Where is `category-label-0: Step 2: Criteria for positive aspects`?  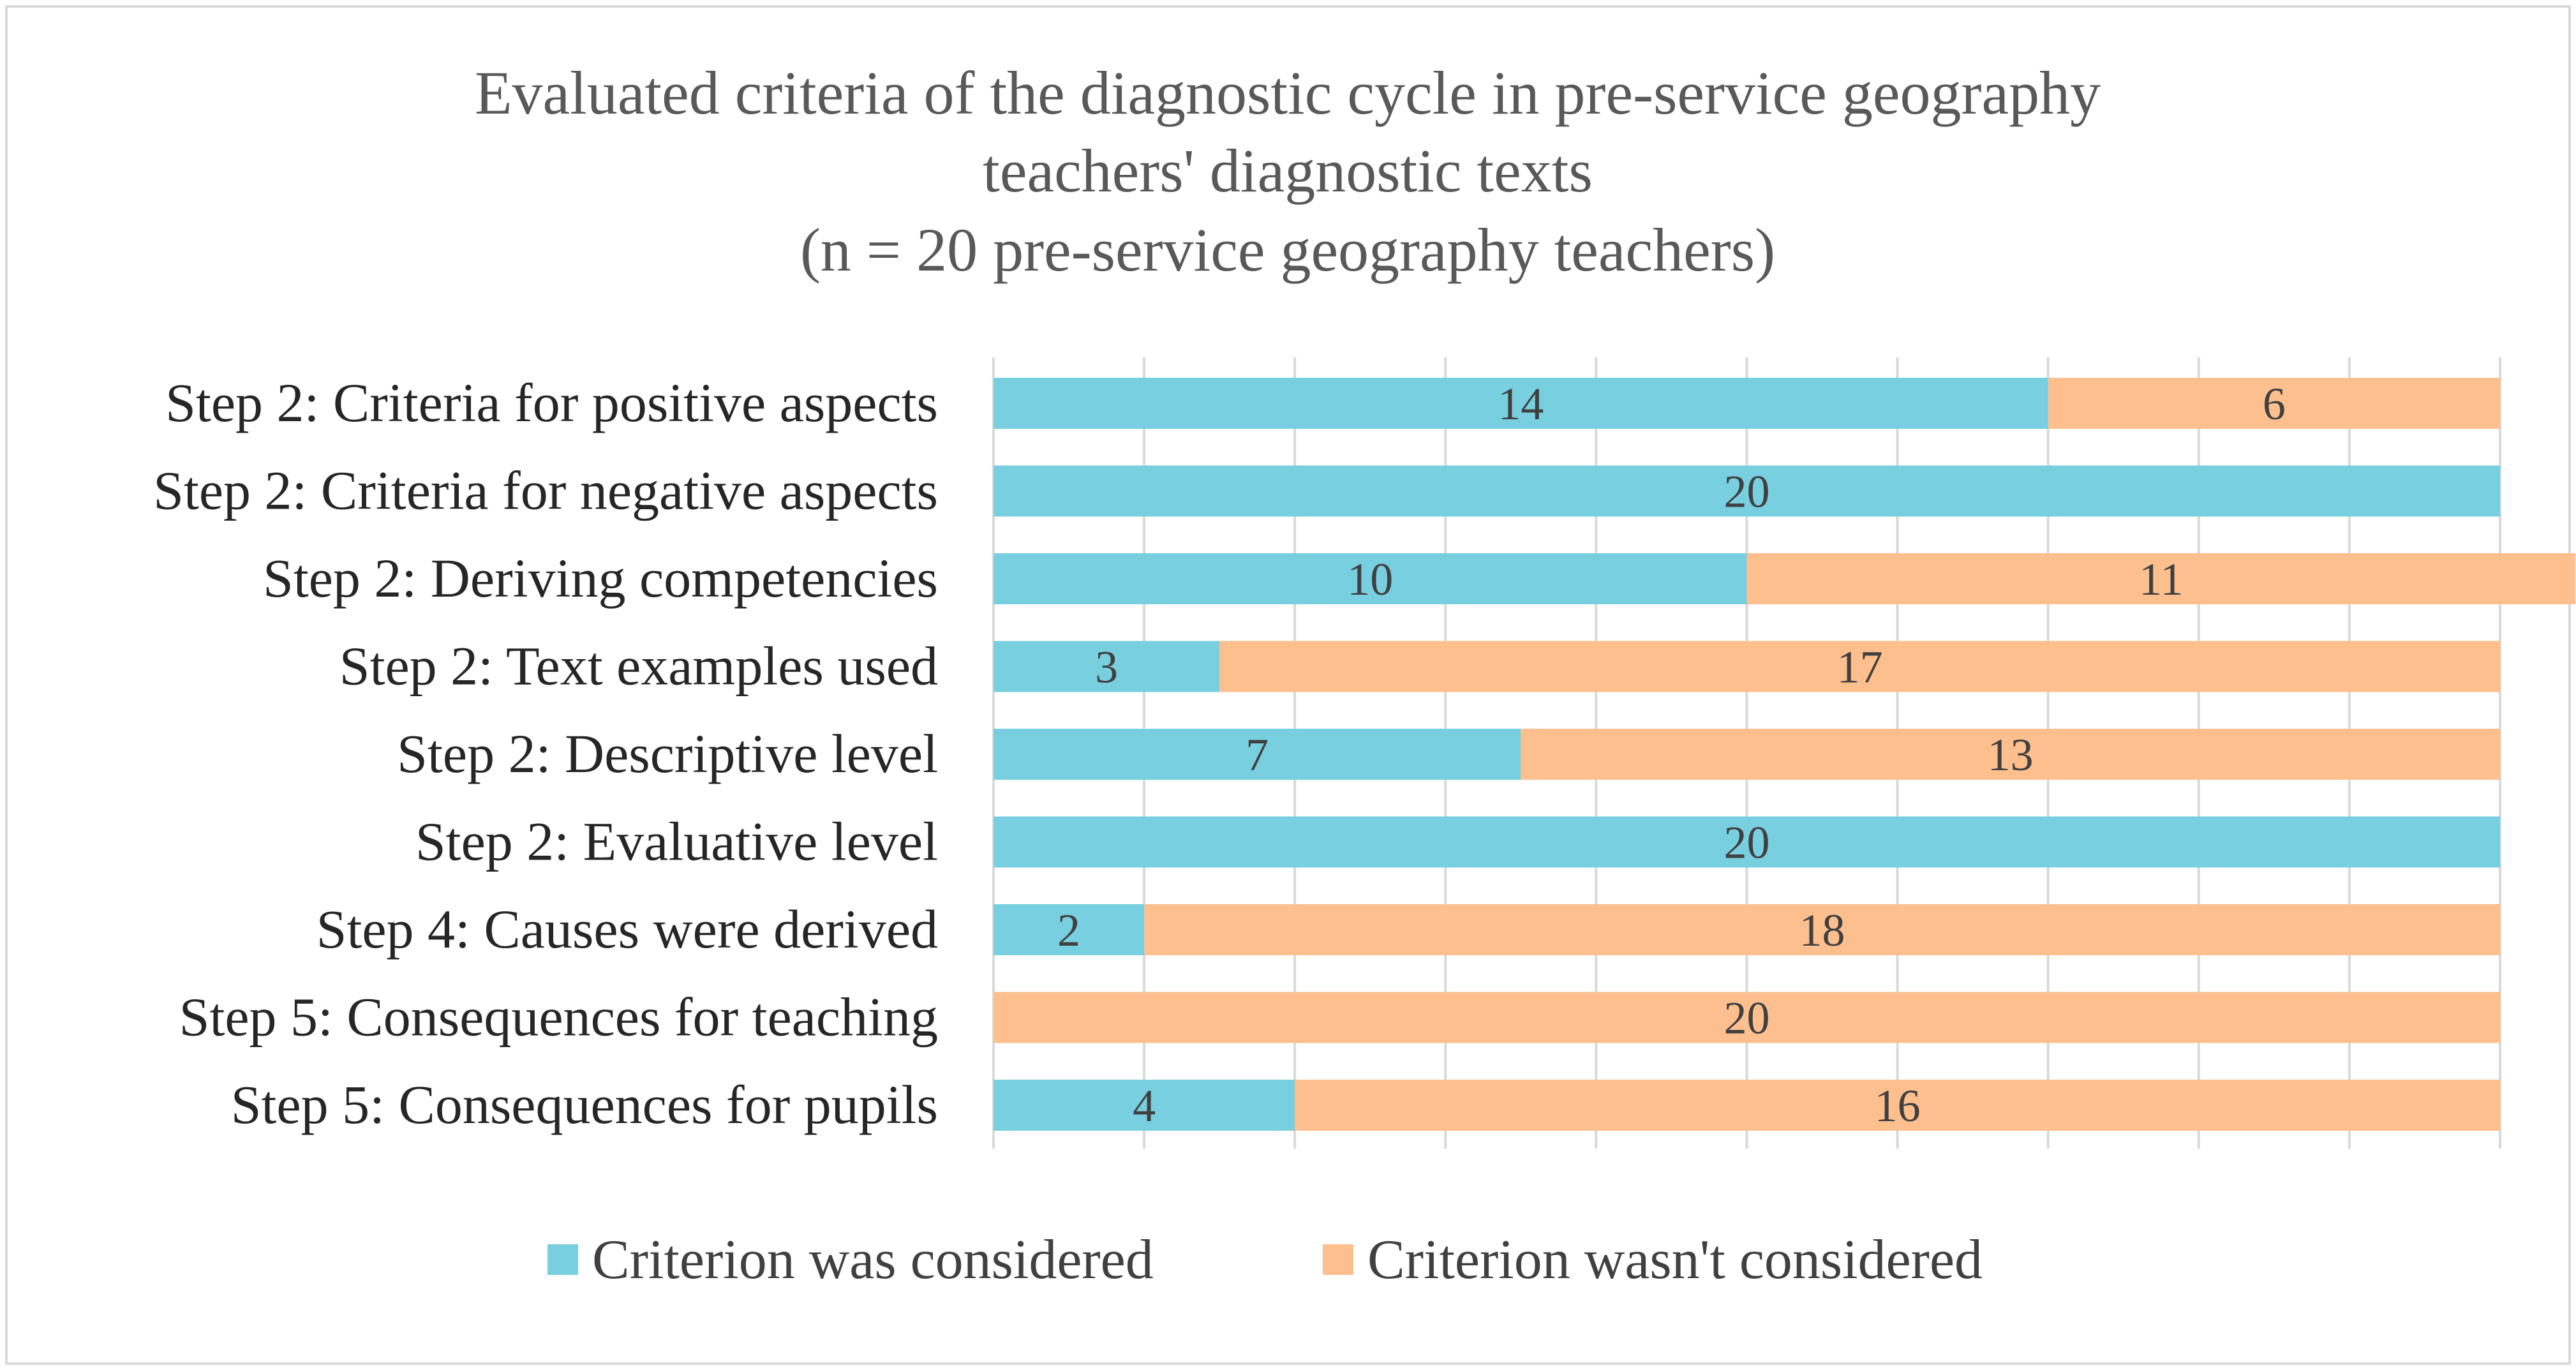 category-label-0: Step 2: Criteria for positive aspects is located at coordinates (551, 403).